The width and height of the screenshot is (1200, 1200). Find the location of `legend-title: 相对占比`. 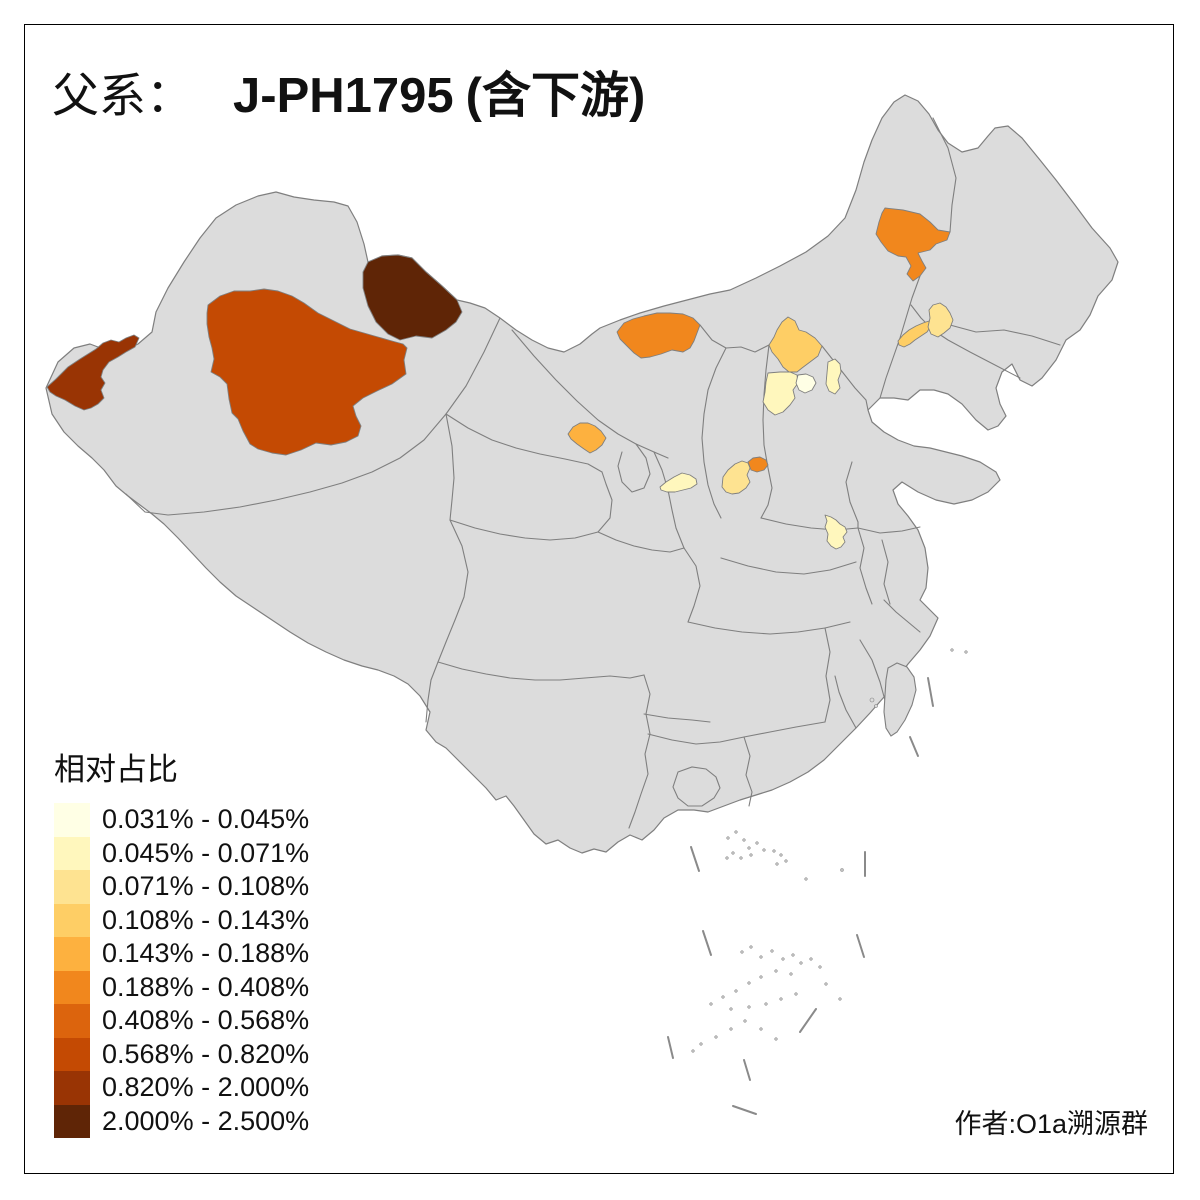

legend-title: 相对占比 is located at coordinates (116, 769).